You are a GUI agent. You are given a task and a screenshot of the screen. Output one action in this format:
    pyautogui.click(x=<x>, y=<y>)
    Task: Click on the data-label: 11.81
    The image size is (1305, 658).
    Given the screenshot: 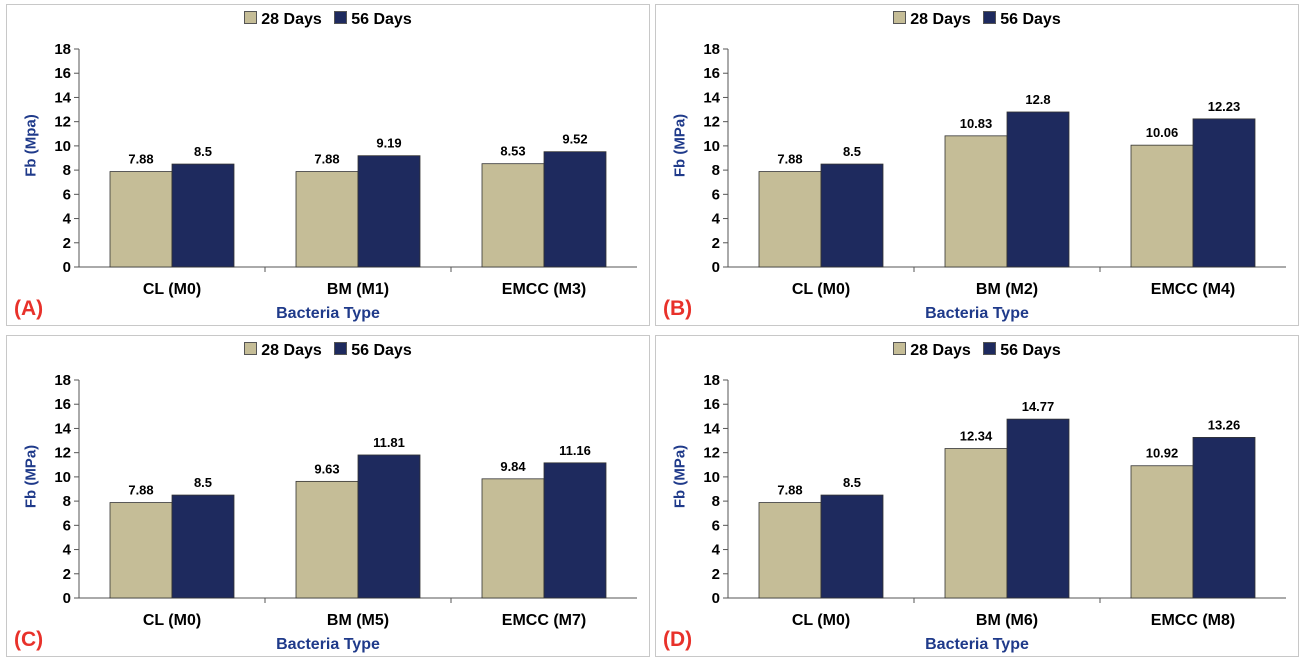 What is the action you would take?
    pyautogui.click(x=389, y=442)
    